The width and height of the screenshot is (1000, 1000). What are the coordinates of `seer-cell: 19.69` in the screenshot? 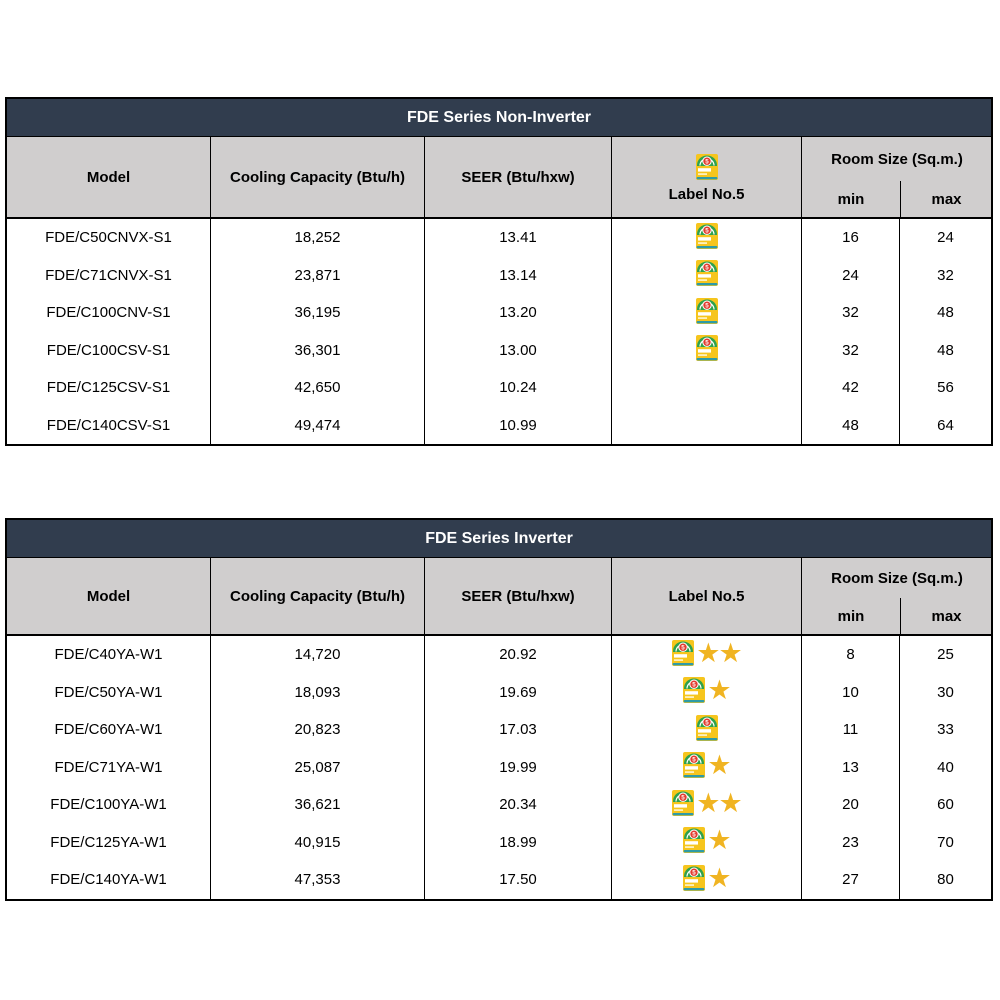 It's located at (517, 692).